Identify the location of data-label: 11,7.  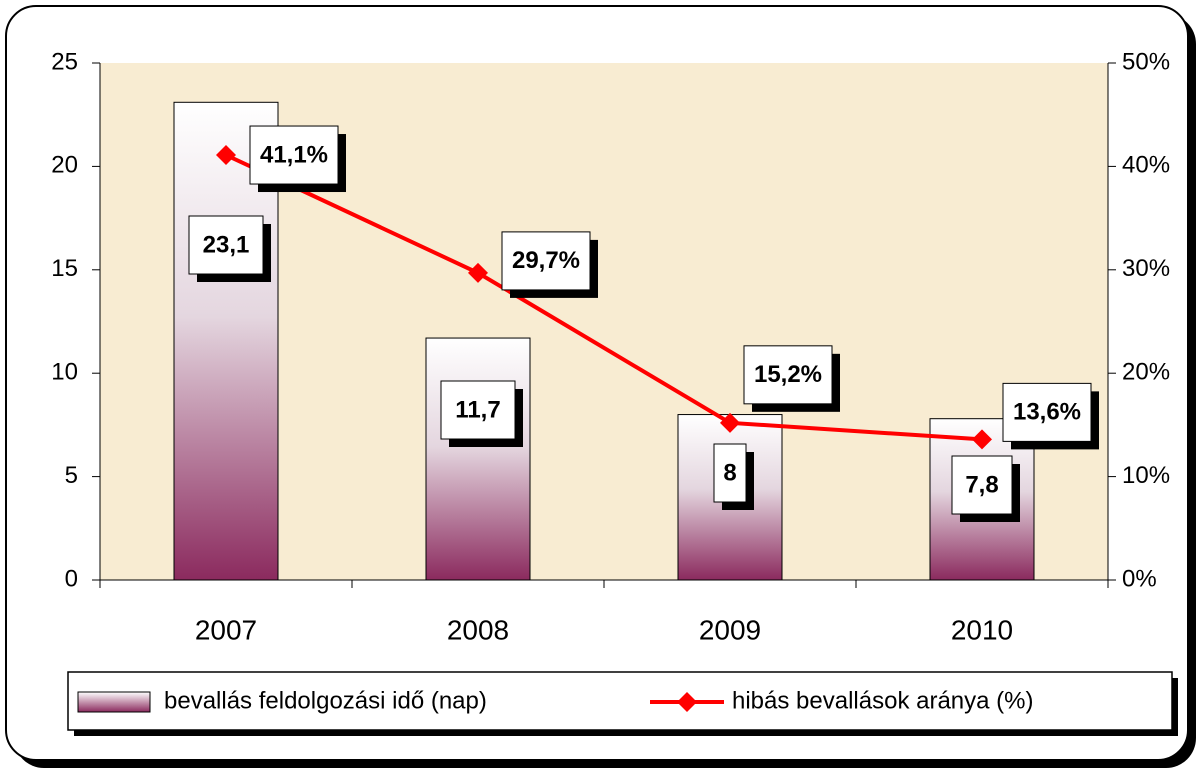
(477, 409).